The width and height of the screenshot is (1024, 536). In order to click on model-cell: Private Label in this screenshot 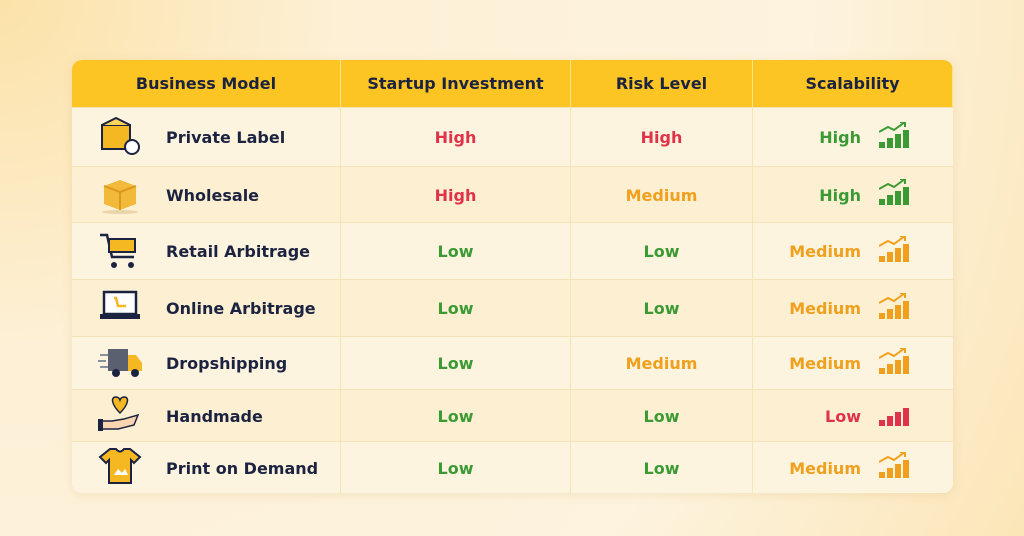, I will do `click(206, 137)`.